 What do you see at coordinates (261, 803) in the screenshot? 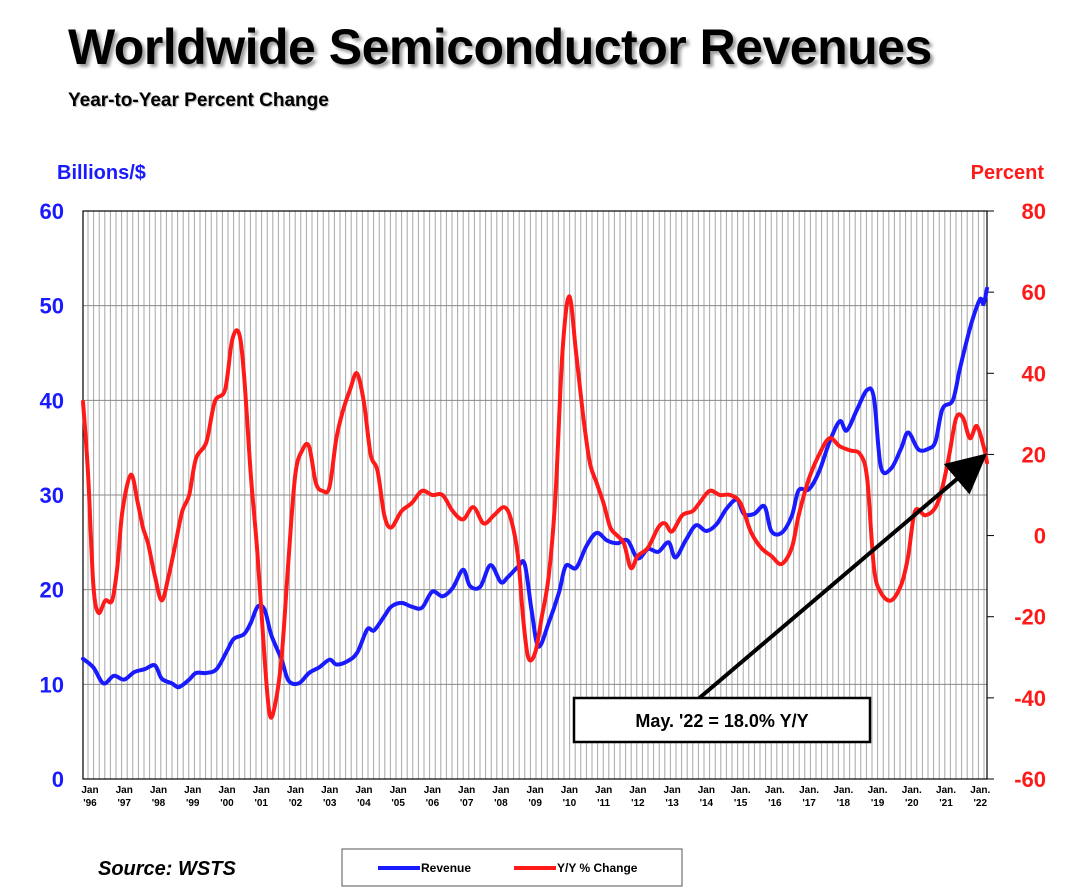
I see `x-tick-label-bottom: '01` at bounding box center [261, 803].